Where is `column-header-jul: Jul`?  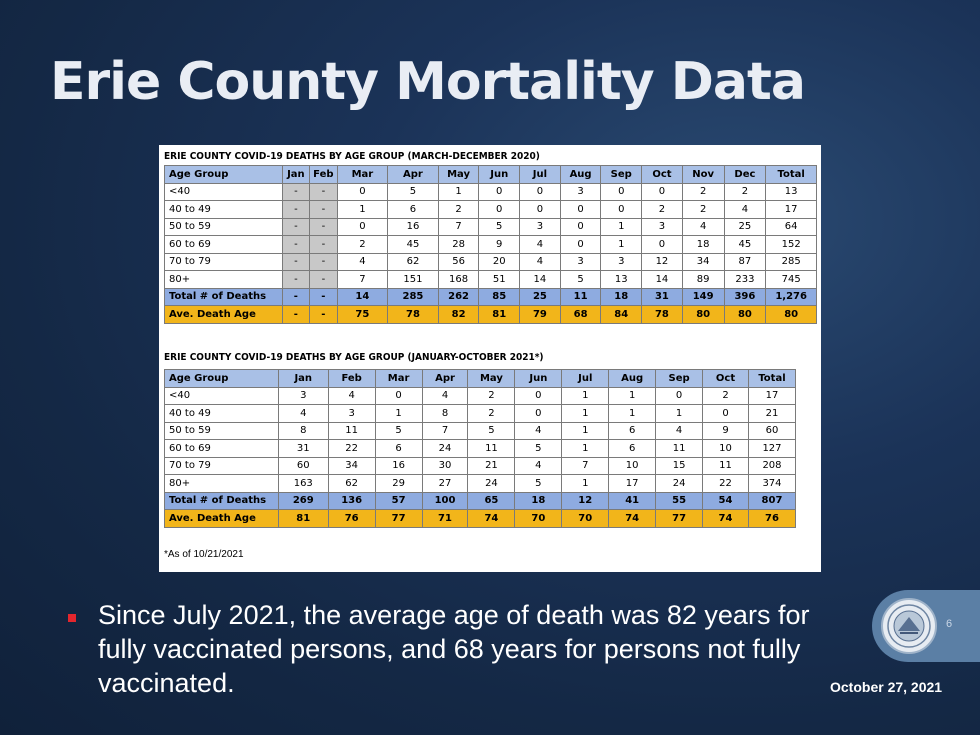 column-header-jul: Jul is located at coordinates (540, 174).